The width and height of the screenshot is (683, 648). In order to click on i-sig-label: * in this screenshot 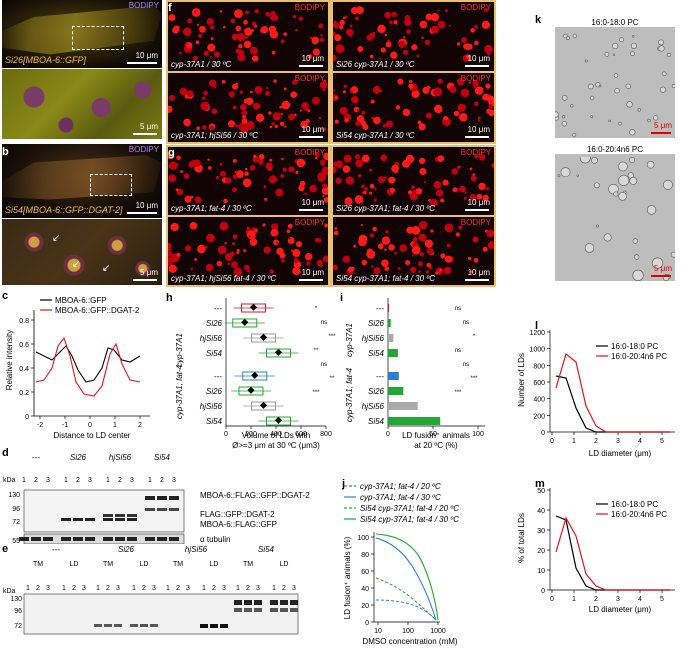, I will do `click(474, 337)`.